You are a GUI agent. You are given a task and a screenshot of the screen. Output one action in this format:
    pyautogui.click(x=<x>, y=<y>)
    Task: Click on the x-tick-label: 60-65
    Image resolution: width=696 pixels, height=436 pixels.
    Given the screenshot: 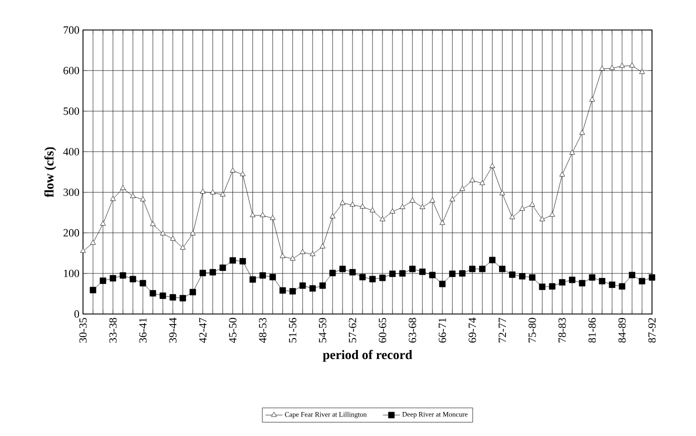 What is the action you would take?
    pyautogui.click(x=382, y=330)
    